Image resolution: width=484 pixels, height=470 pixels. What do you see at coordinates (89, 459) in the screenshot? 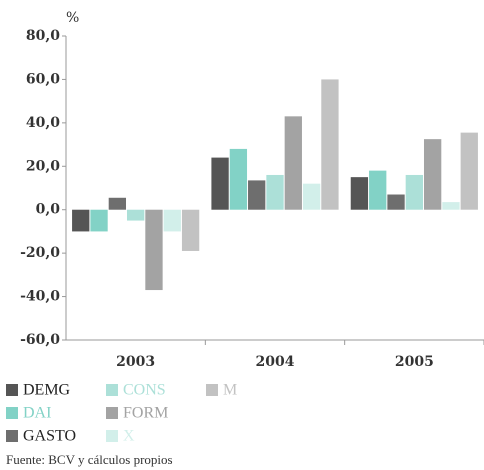
I see `source-note: Fuente: BCV y cálculos propios` at bounding box center [89, 459].